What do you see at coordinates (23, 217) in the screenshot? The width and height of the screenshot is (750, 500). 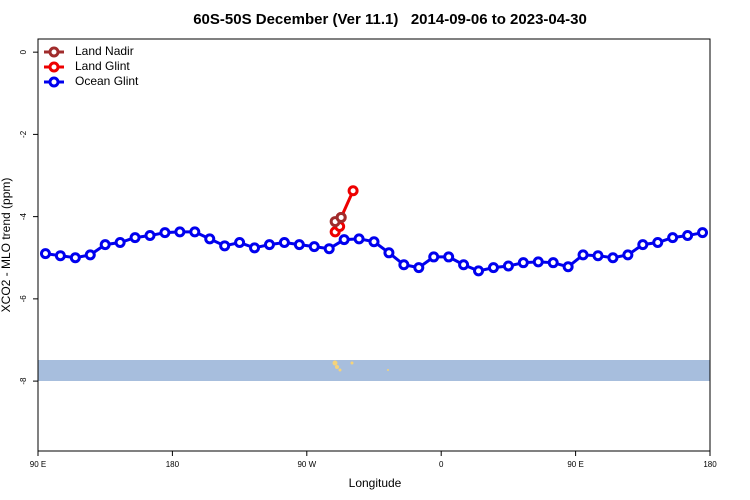 I see `y-tick-label: -4` at bounding box center [23, 217].